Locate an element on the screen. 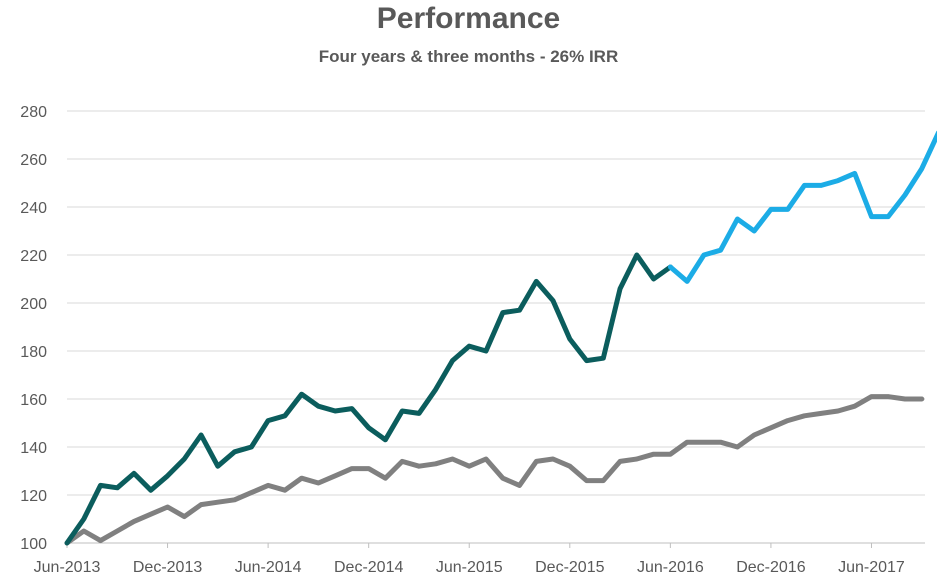 The height and width of the screenshot is (588, 937). y-tick-label: 240 is located at coordinates (33, 208).